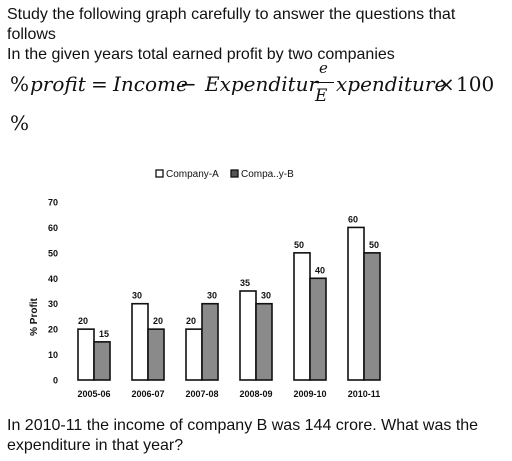 This screenshot has height=461, width=512. I want to click on data-label-company-b: 40, so click(320, 270).